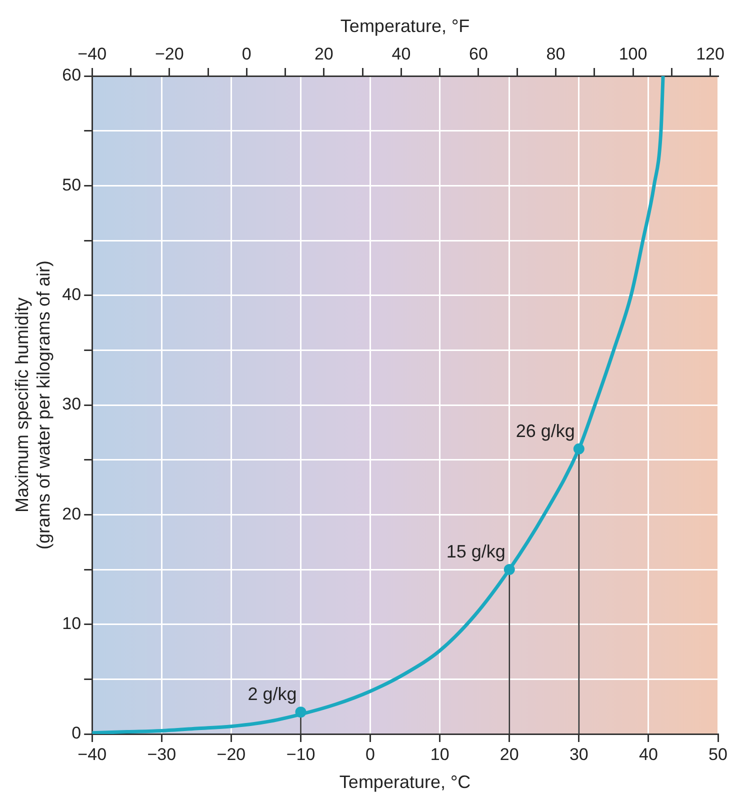 The height and width of the screenshot is (808, 744). Describe the element at coordinates (478, 54) in the screenshot. I see `x2-tick-label: 60` at that location.